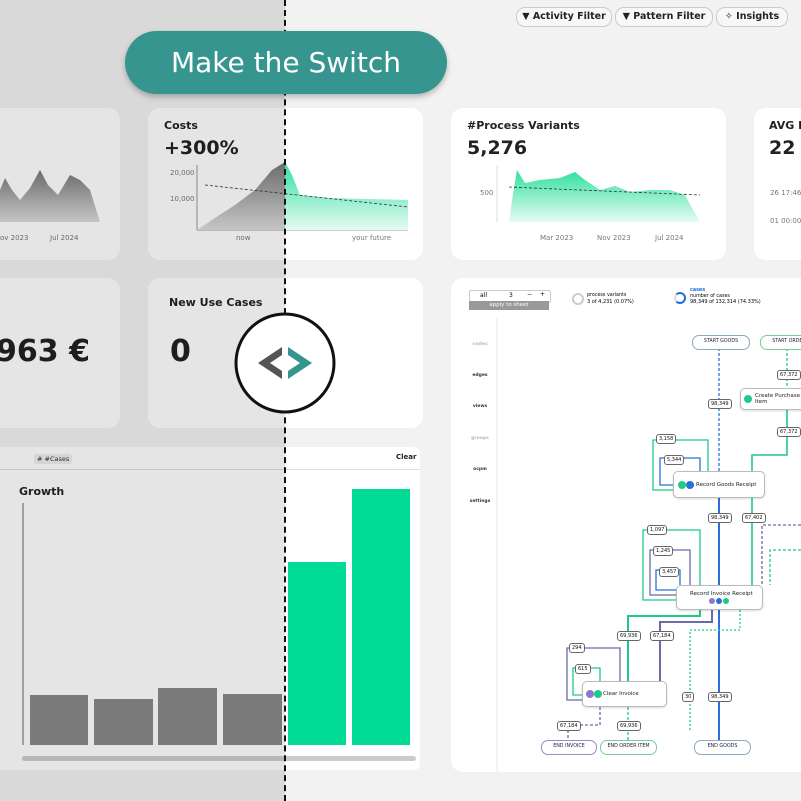 This screenshot has width=801, height=801. I want to click on sidebar-item: edges, so click(480, 375).